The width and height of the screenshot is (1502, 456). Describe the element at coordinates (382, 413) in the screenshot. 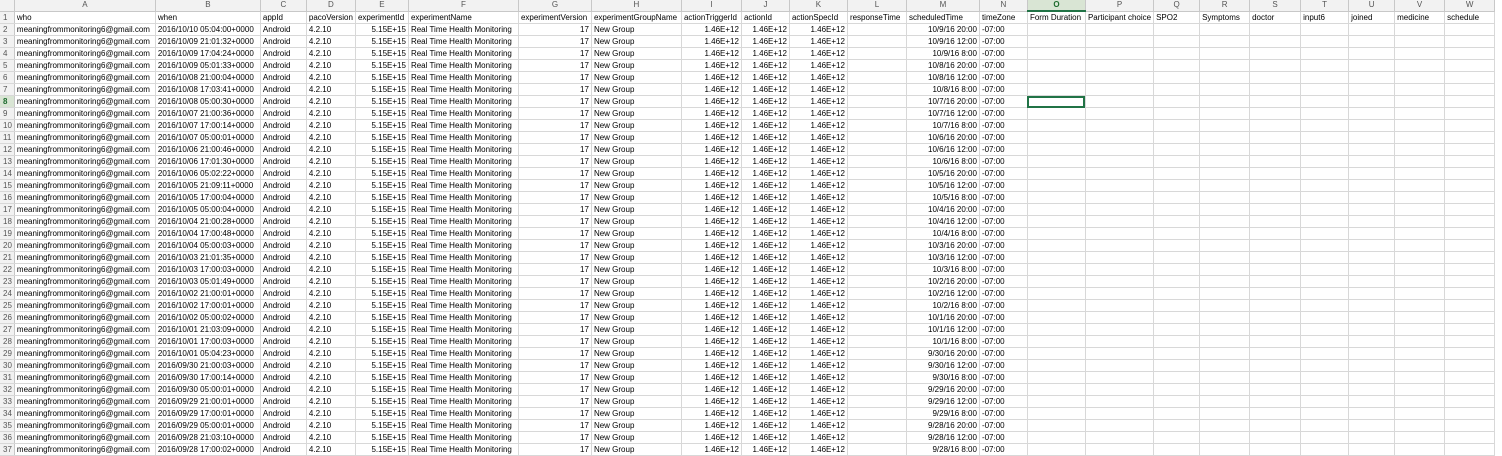

I see `cell-e34: 5.15E+15` at that location.